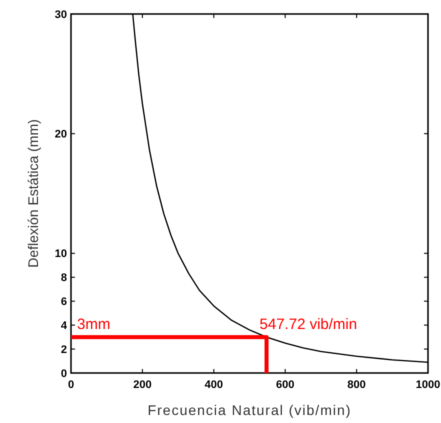 This screenshot has height=423, width=441. I want to click on x-axis-title: Frecuencia Natural (vib/min), so click(250, 410).